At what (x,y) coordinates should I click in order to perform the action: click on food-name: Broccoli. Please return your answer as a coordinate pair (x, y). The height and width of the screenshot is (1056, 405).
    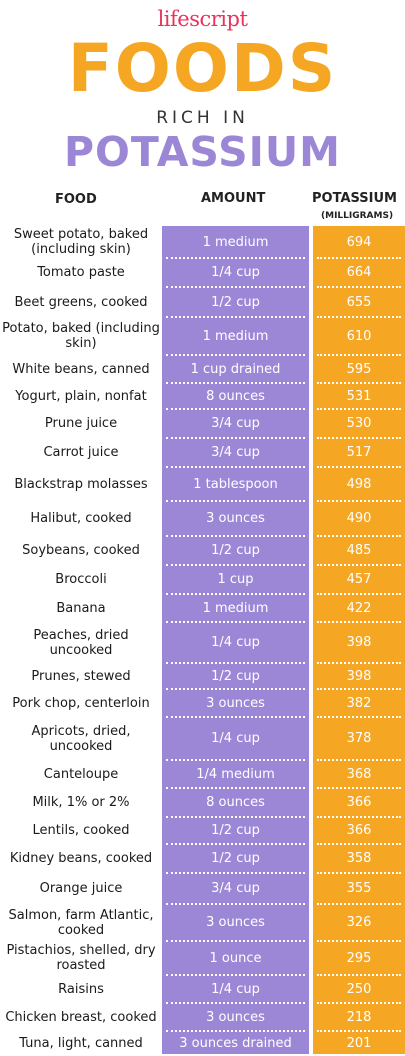
    Looking at the image, I should click on (81, 579).